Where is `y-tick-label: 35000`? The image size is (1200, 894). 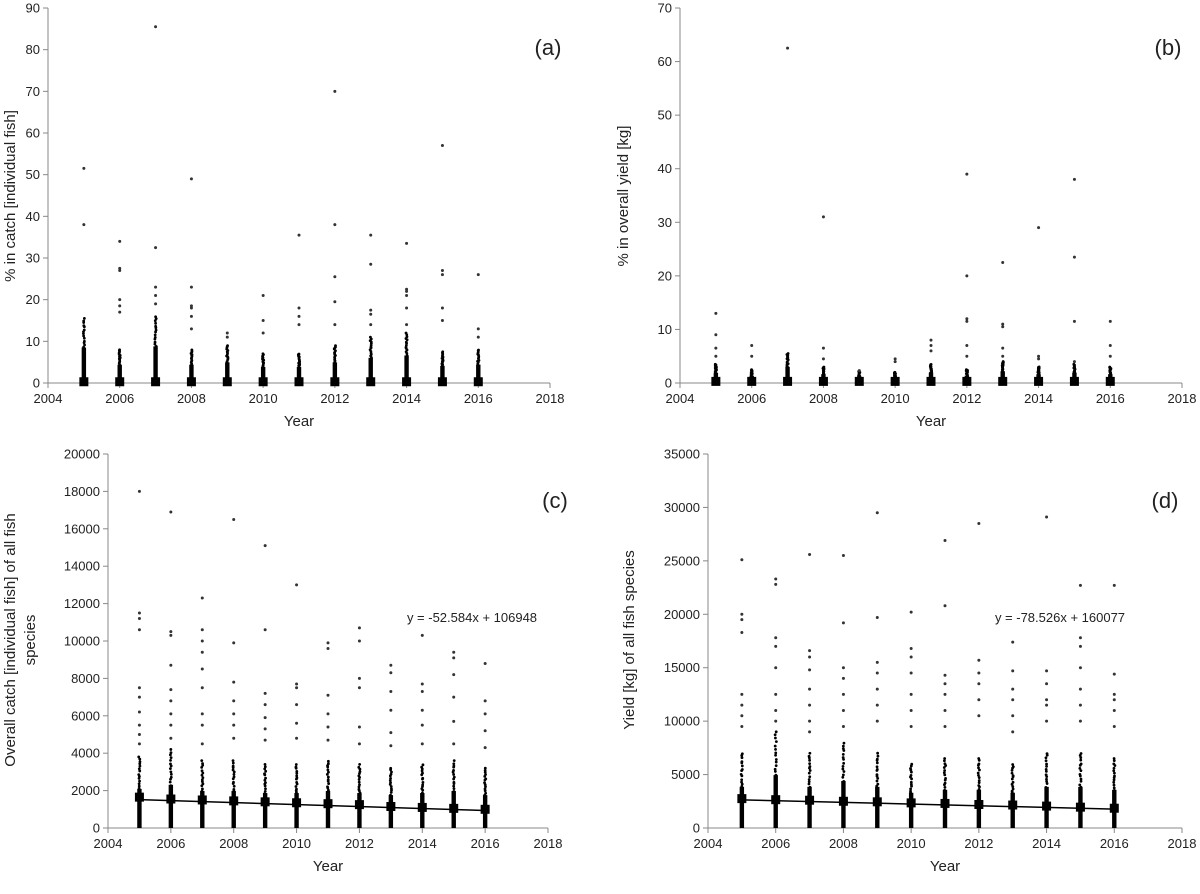 y-tick-label: 35000 is located at coordinates (682, 454).